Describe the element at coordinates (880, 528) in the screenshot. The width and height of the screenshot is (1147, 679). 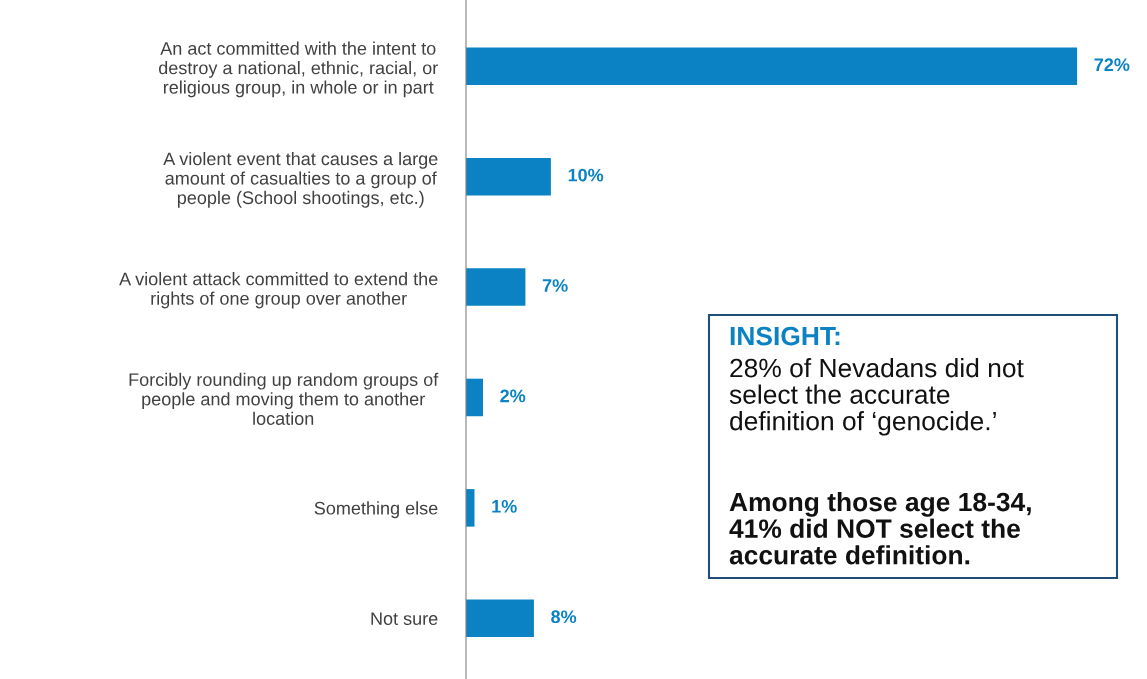
I see `annotation: Among those age 18-34, 41% did NOT select the accurate definition.` at that location.